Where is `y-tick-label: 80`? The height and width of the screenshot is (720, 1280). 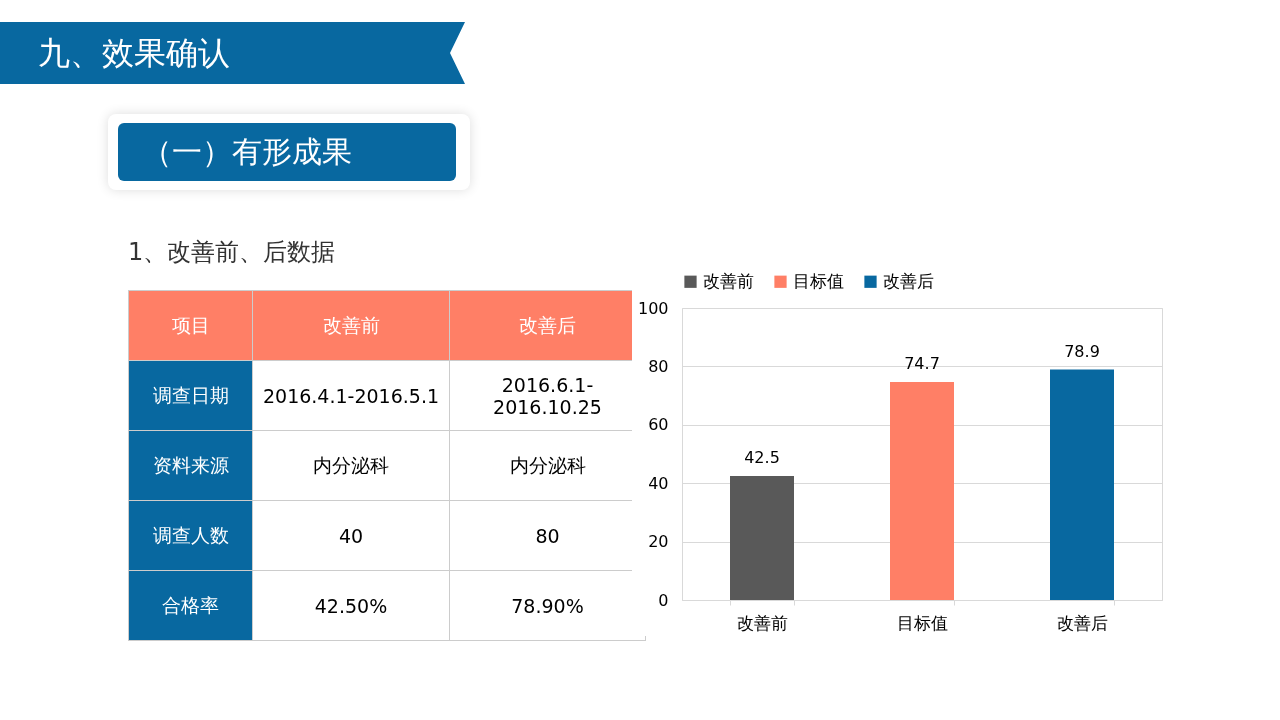 y-tick-label: 80 is located at coordinates (658, 366).